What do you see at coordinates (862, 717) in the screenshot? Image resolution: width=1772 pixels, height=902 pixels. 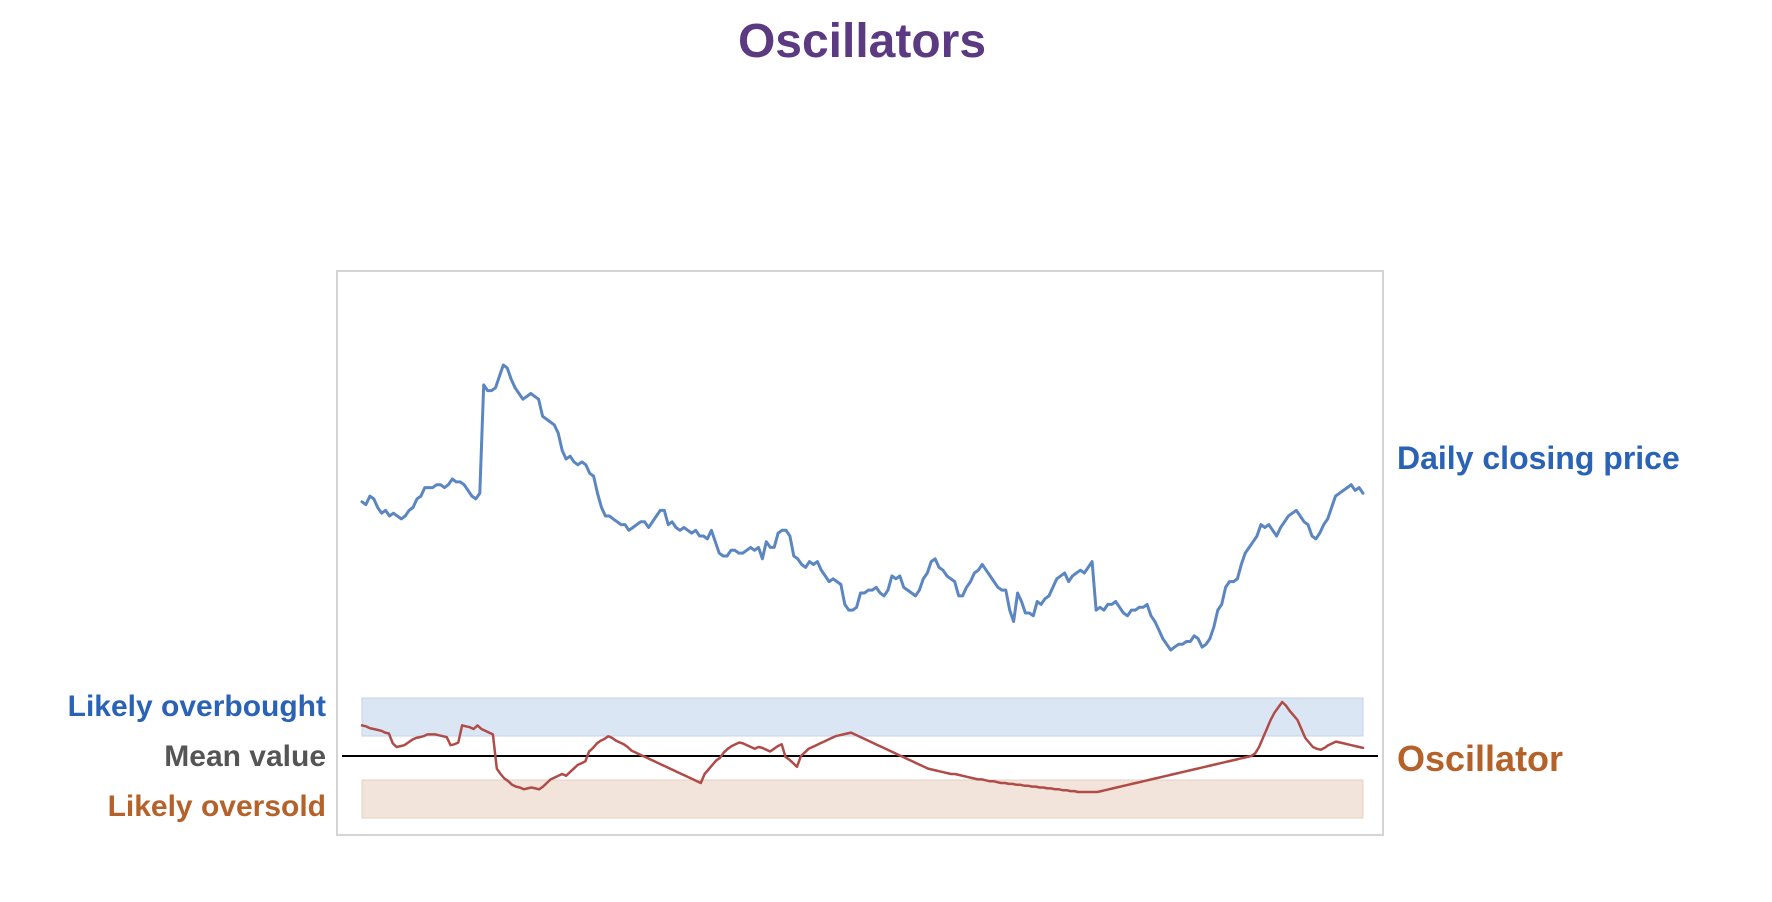 I see `overbought-band` at bounding box center [862, 717].